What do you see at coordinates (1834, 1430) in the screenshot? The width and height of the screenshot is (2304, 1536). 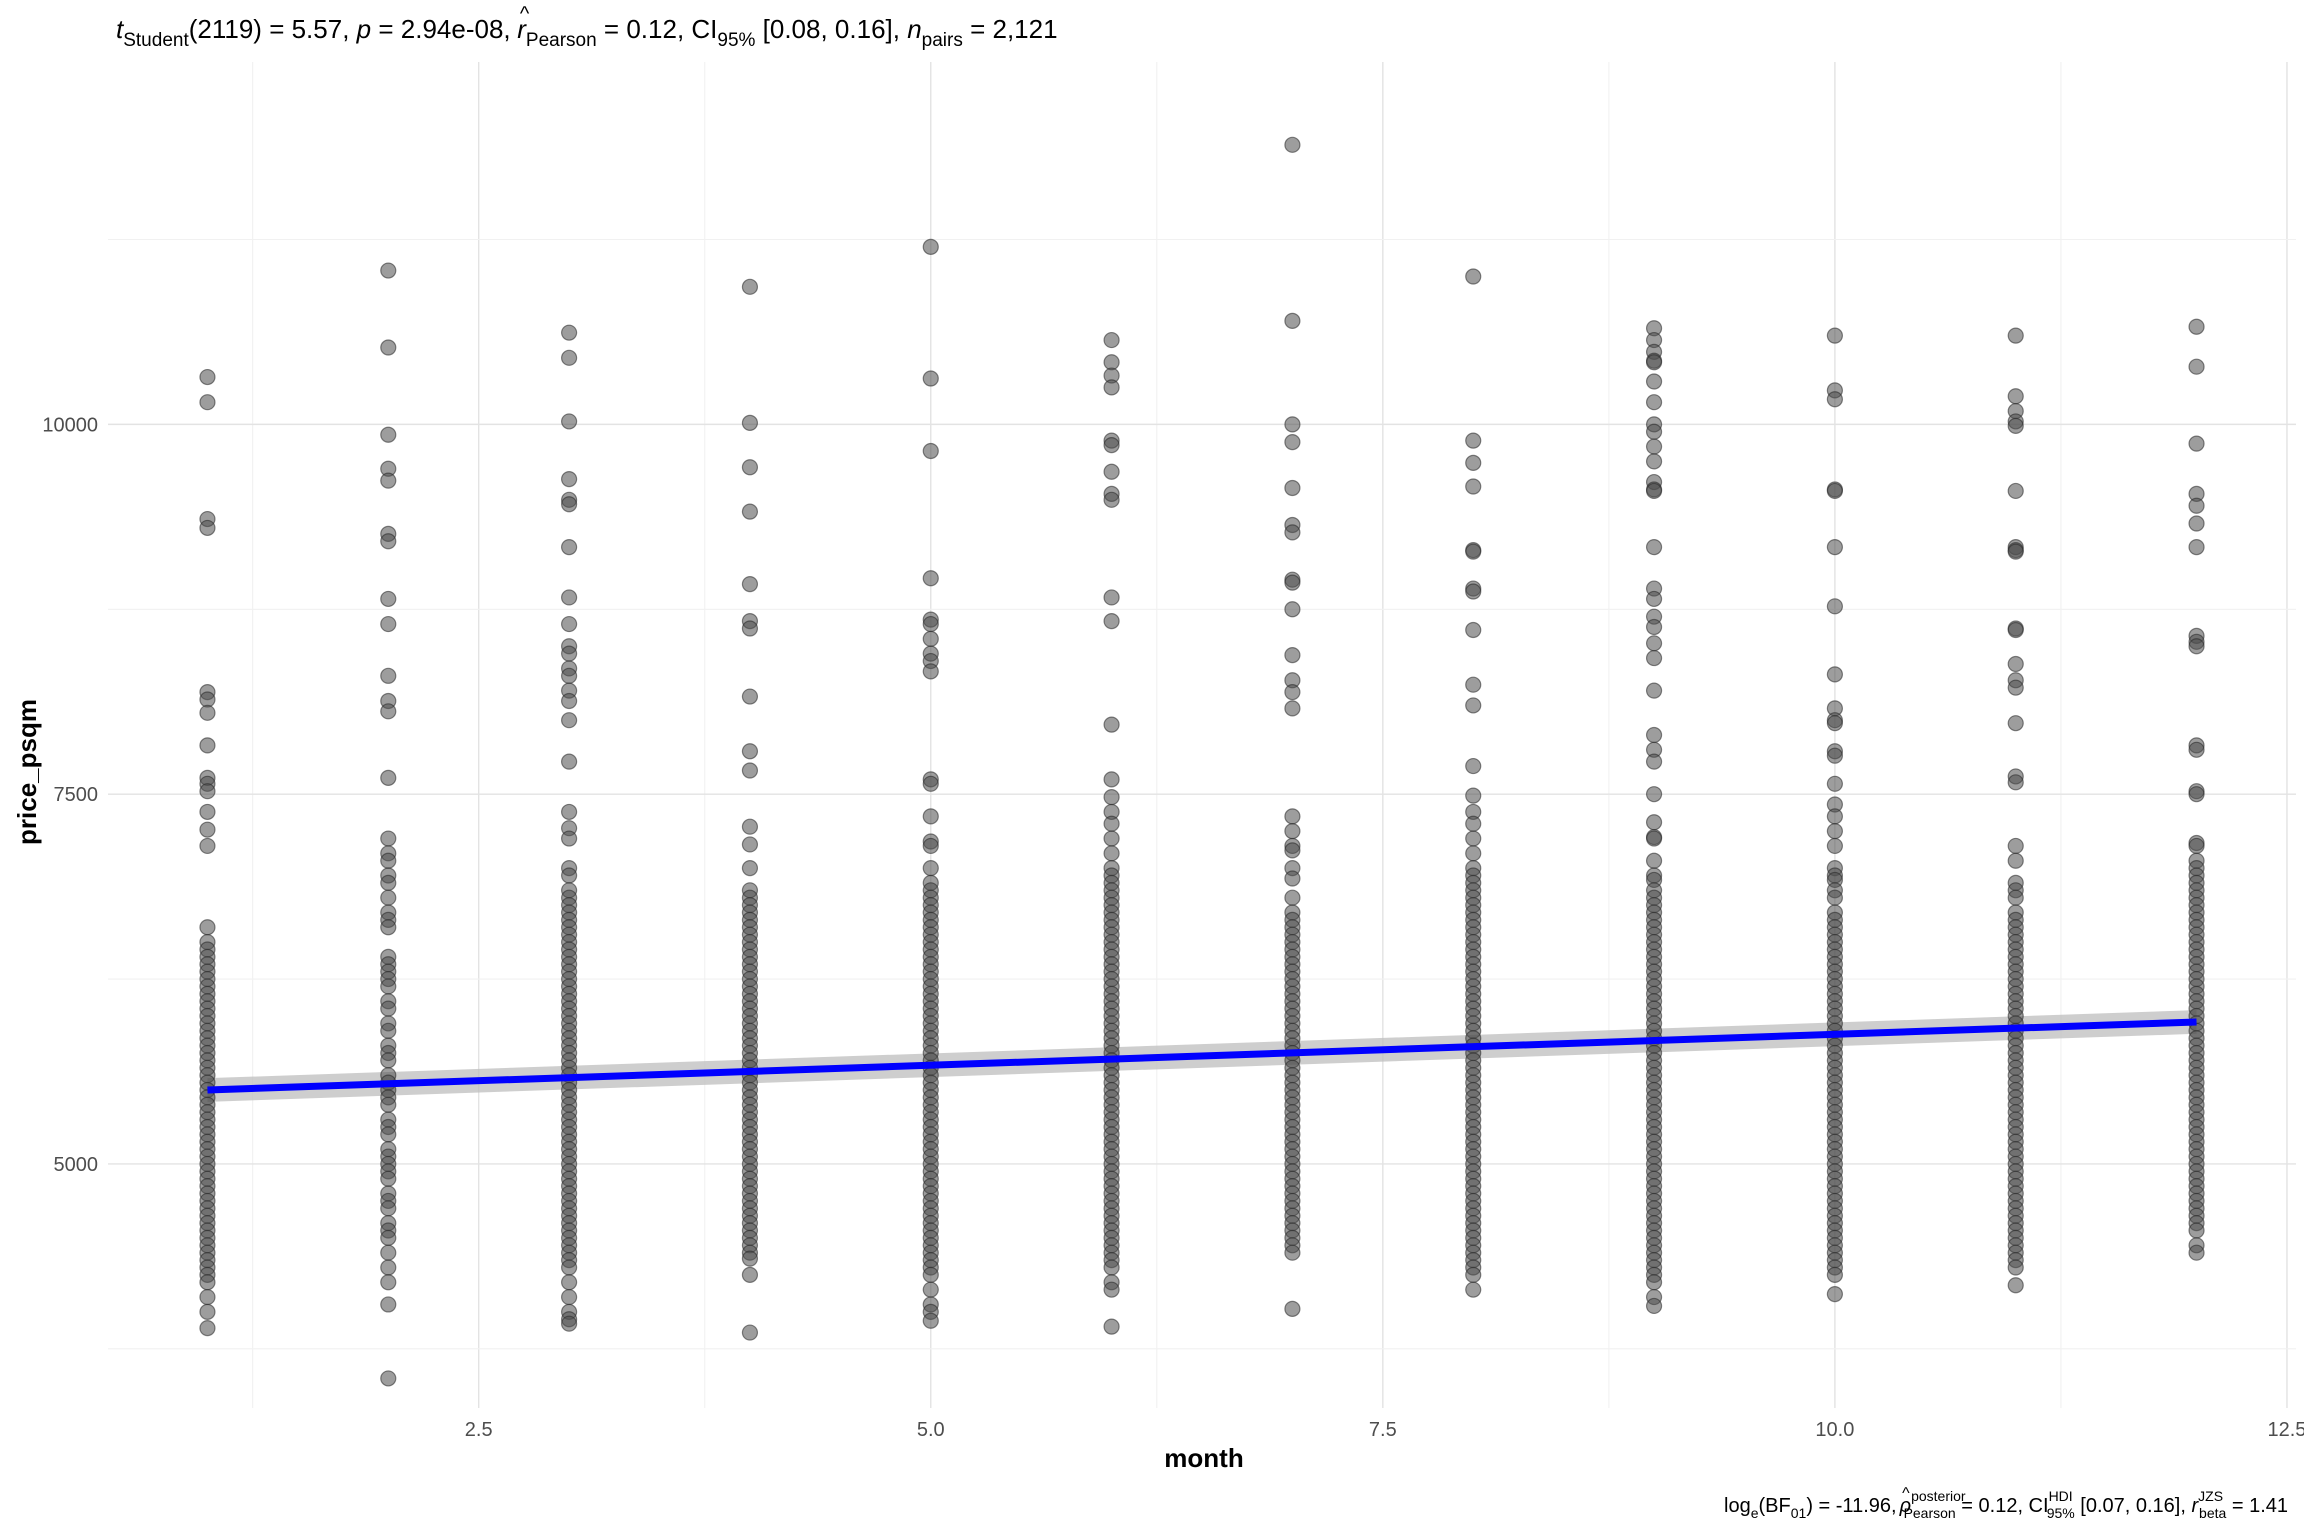 I see `x-tick-label: 10.0` at bounding box center [1834, 1430].